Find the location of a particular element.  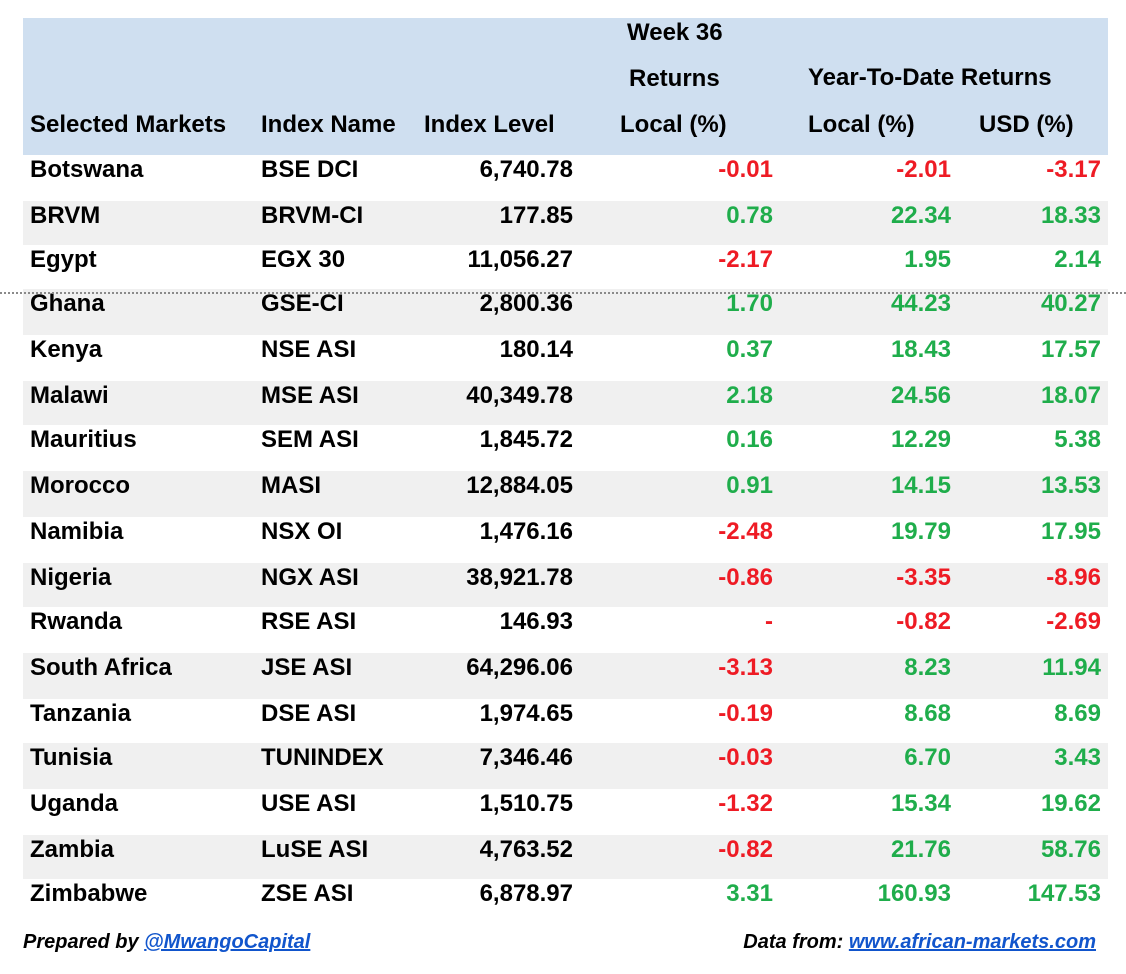

cell-week-local: -3.13 is located at coordinates (745, 667).